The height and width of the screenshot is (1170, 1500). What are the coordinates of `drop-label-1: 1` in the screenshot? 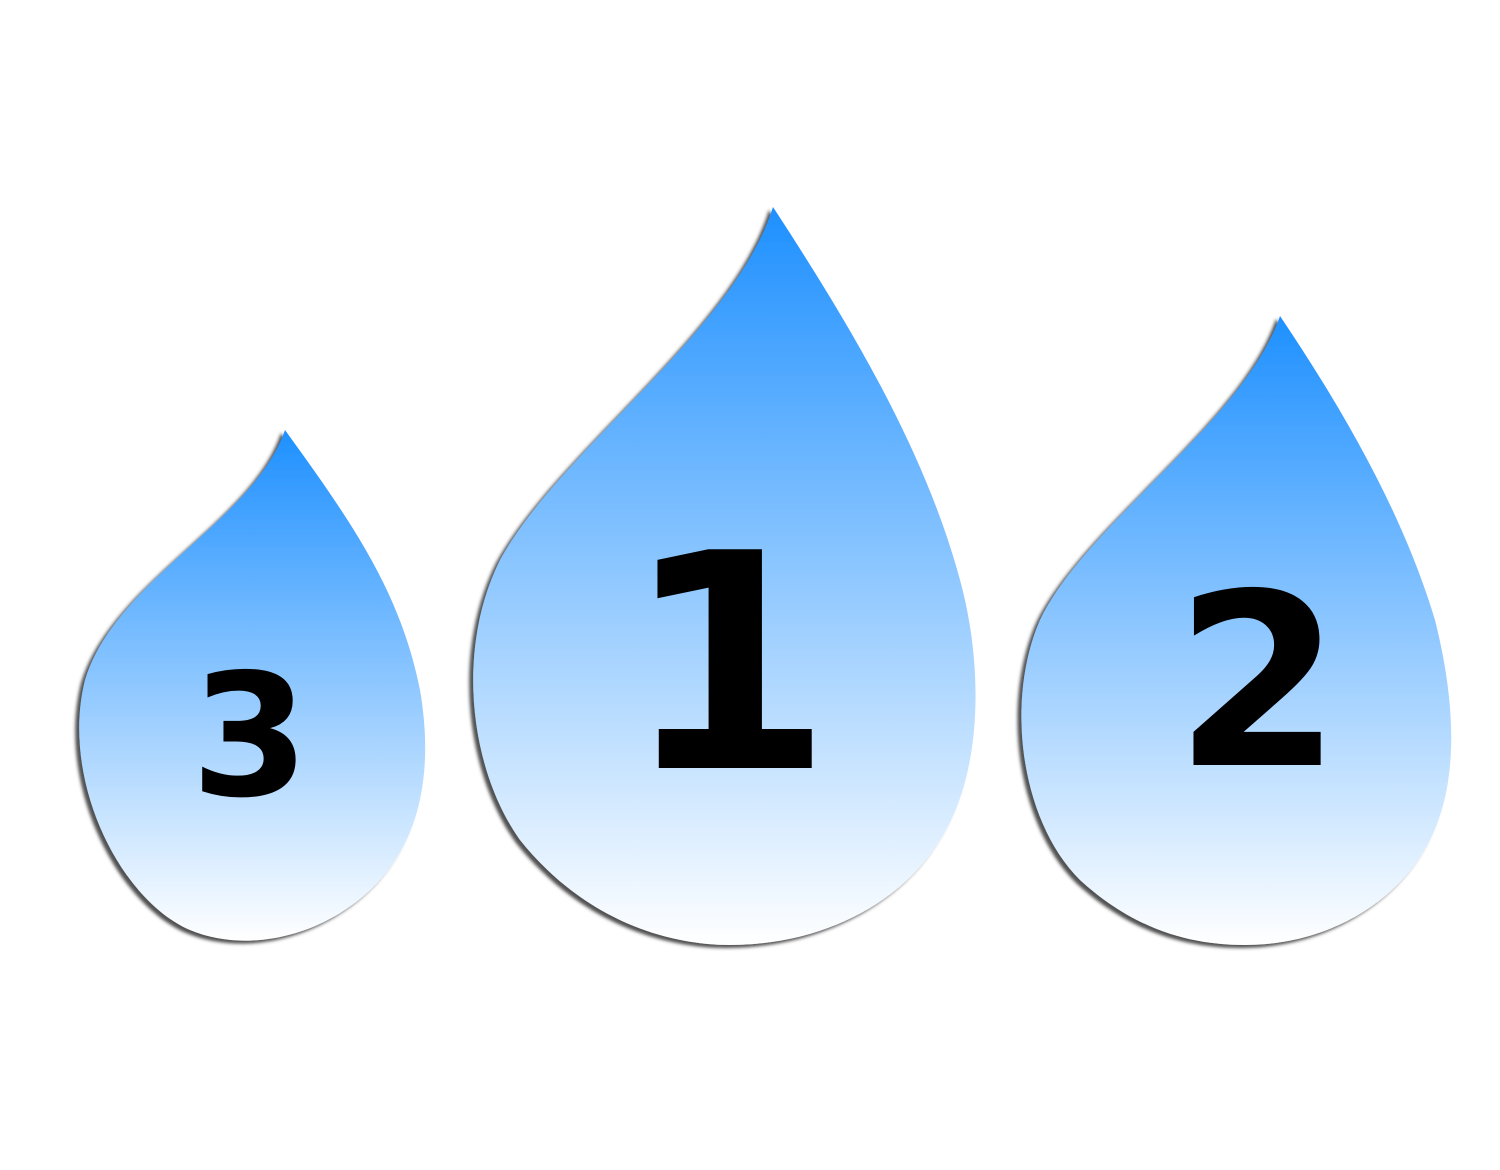 It's located at (728, 664).